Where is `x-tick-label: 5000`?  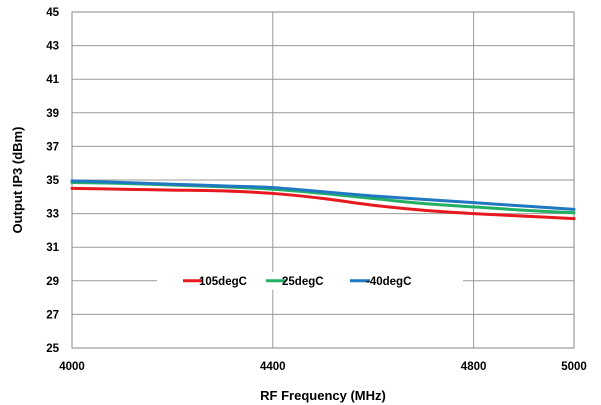
x-tick-label: 5000 is located at coordinates (574, 367).